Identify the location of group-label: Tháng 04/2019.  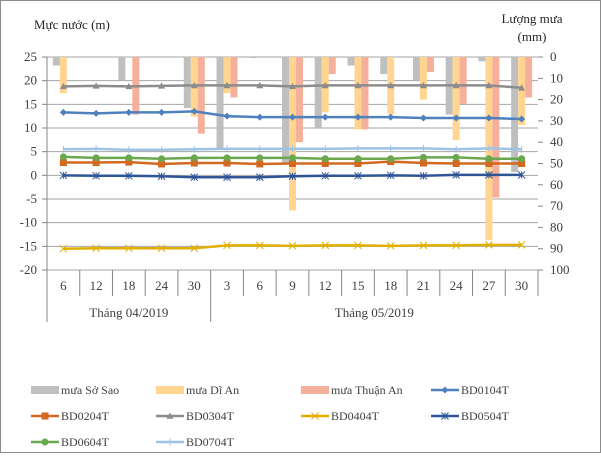
(128, 312).